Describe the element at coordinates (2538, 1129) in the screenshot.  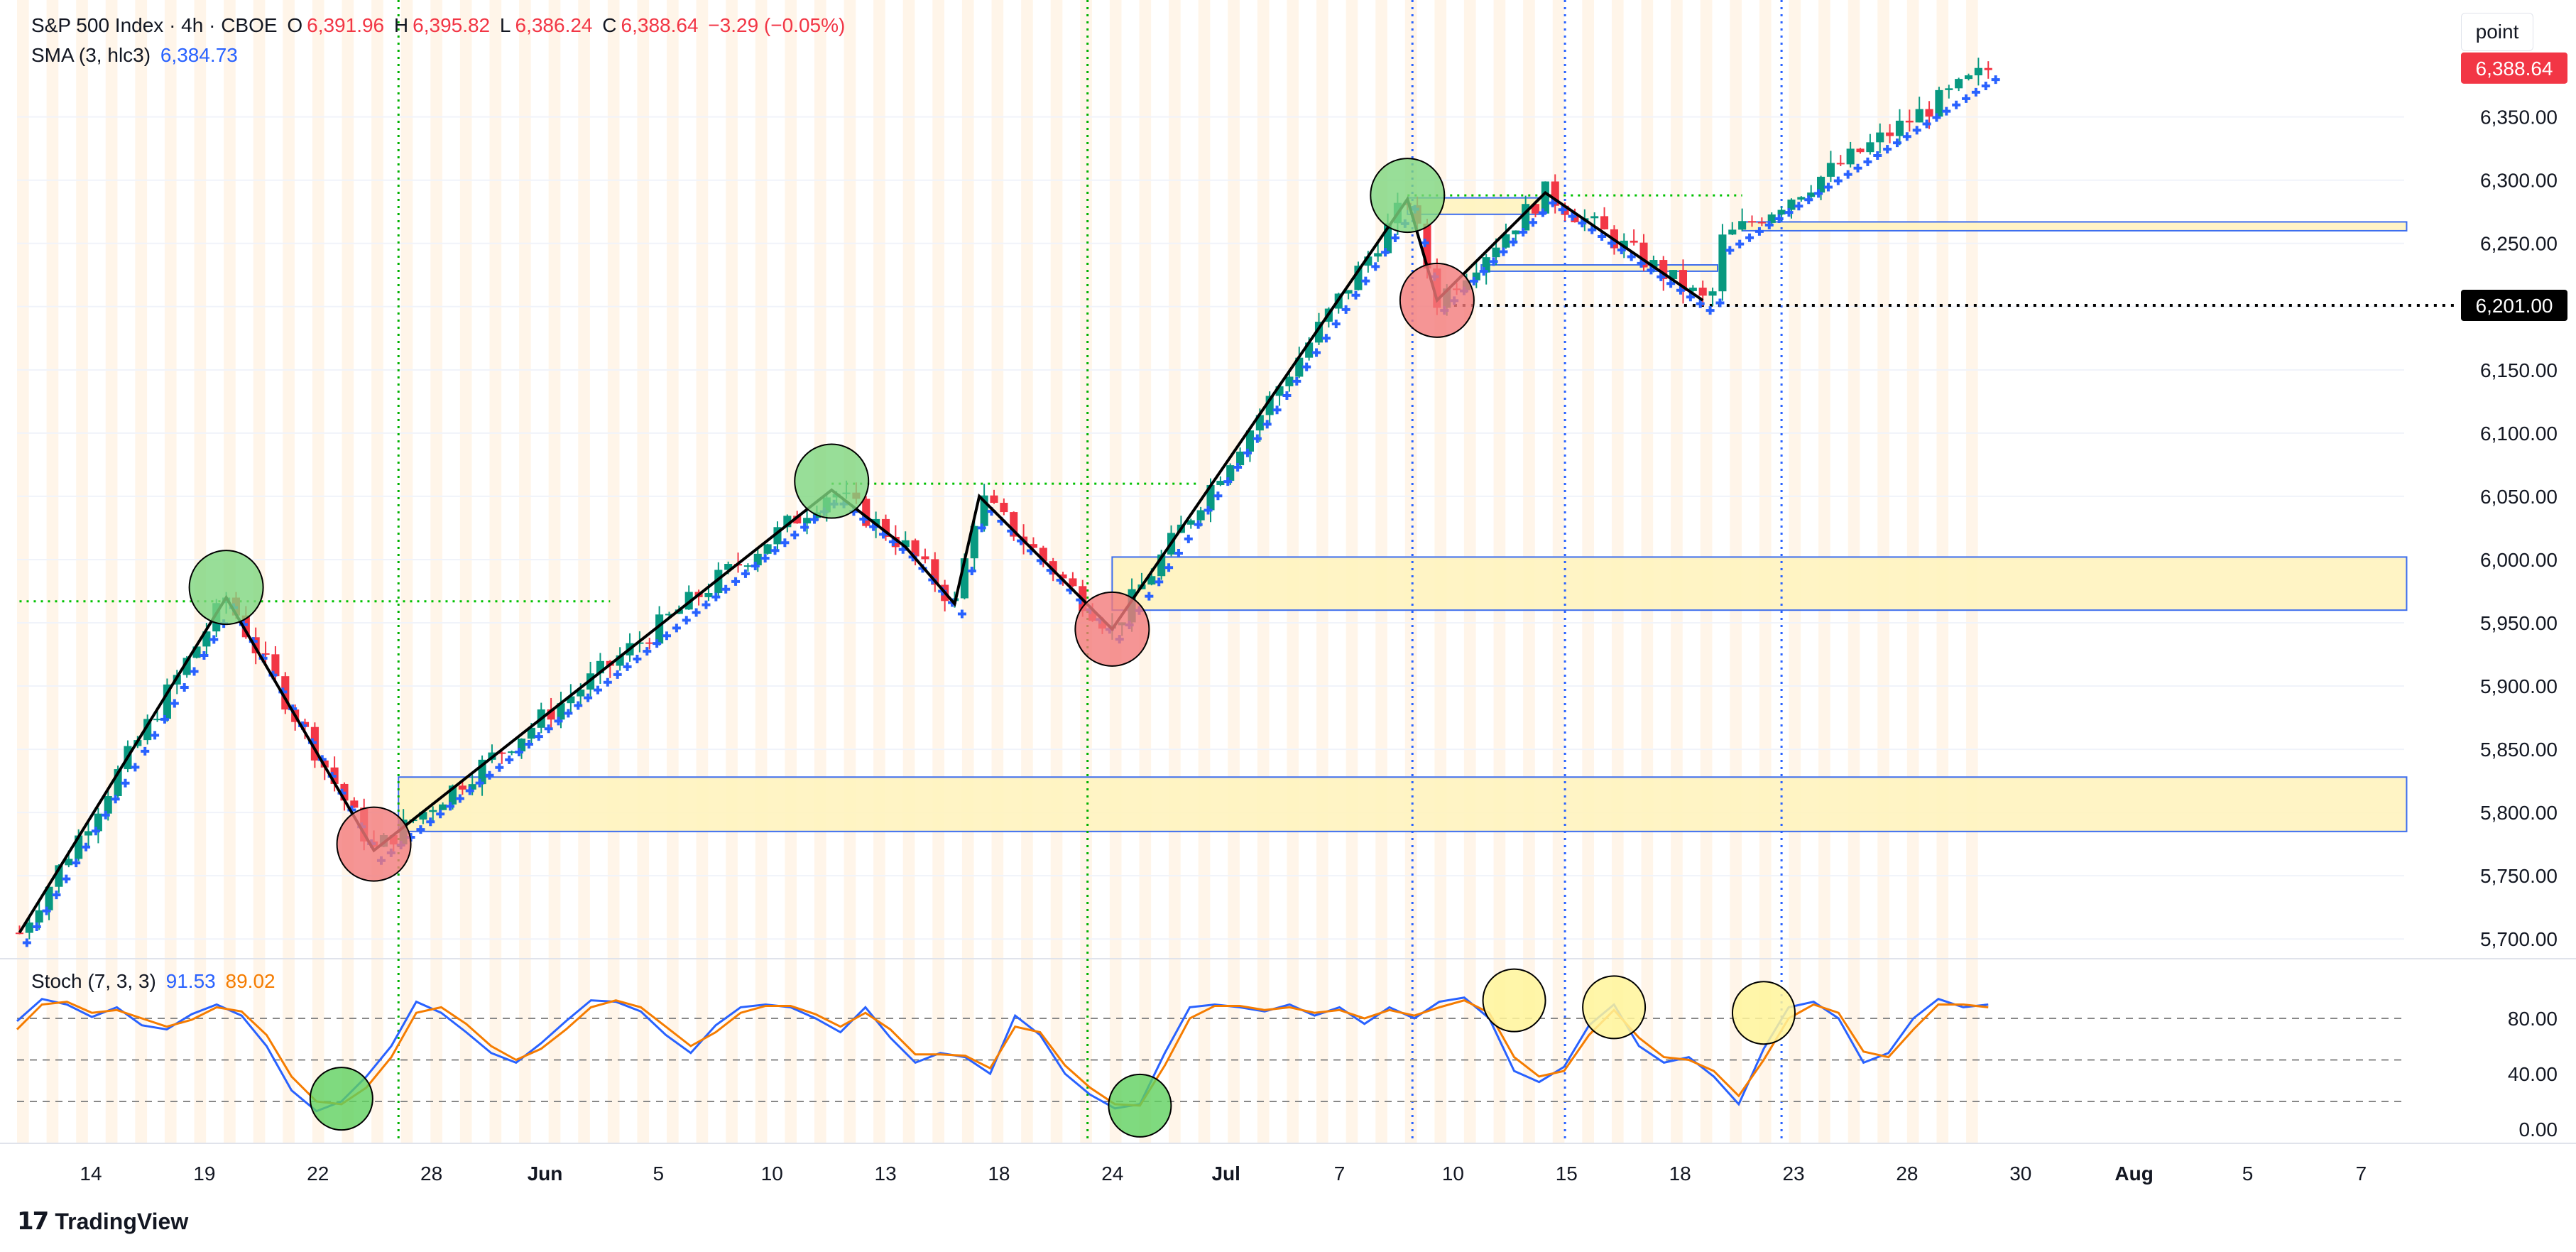
I see `stoch-tick-label: 0.00` at that location.